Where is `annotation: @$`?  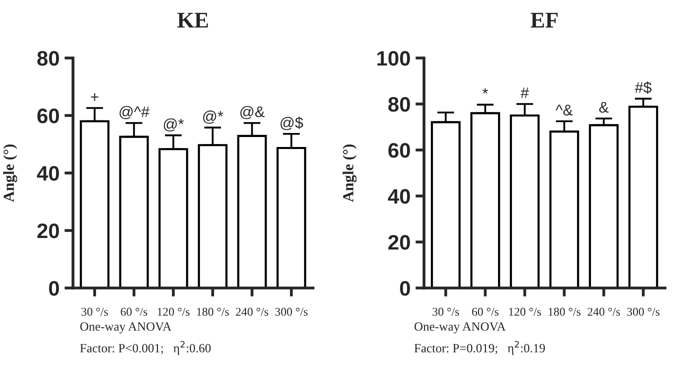
annotation: @$ is located at coordinates (292, 123).